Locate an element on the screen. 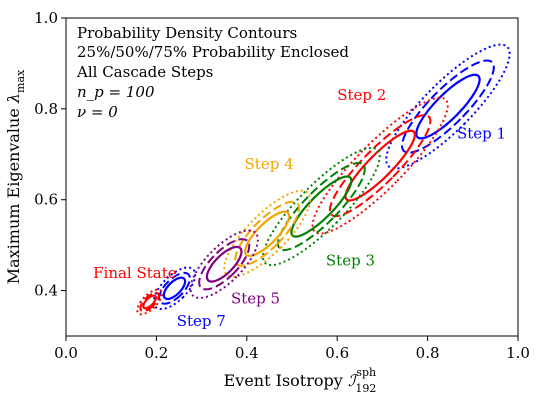  y-tick-label: 1.0 is located at coordinates (46, 18).